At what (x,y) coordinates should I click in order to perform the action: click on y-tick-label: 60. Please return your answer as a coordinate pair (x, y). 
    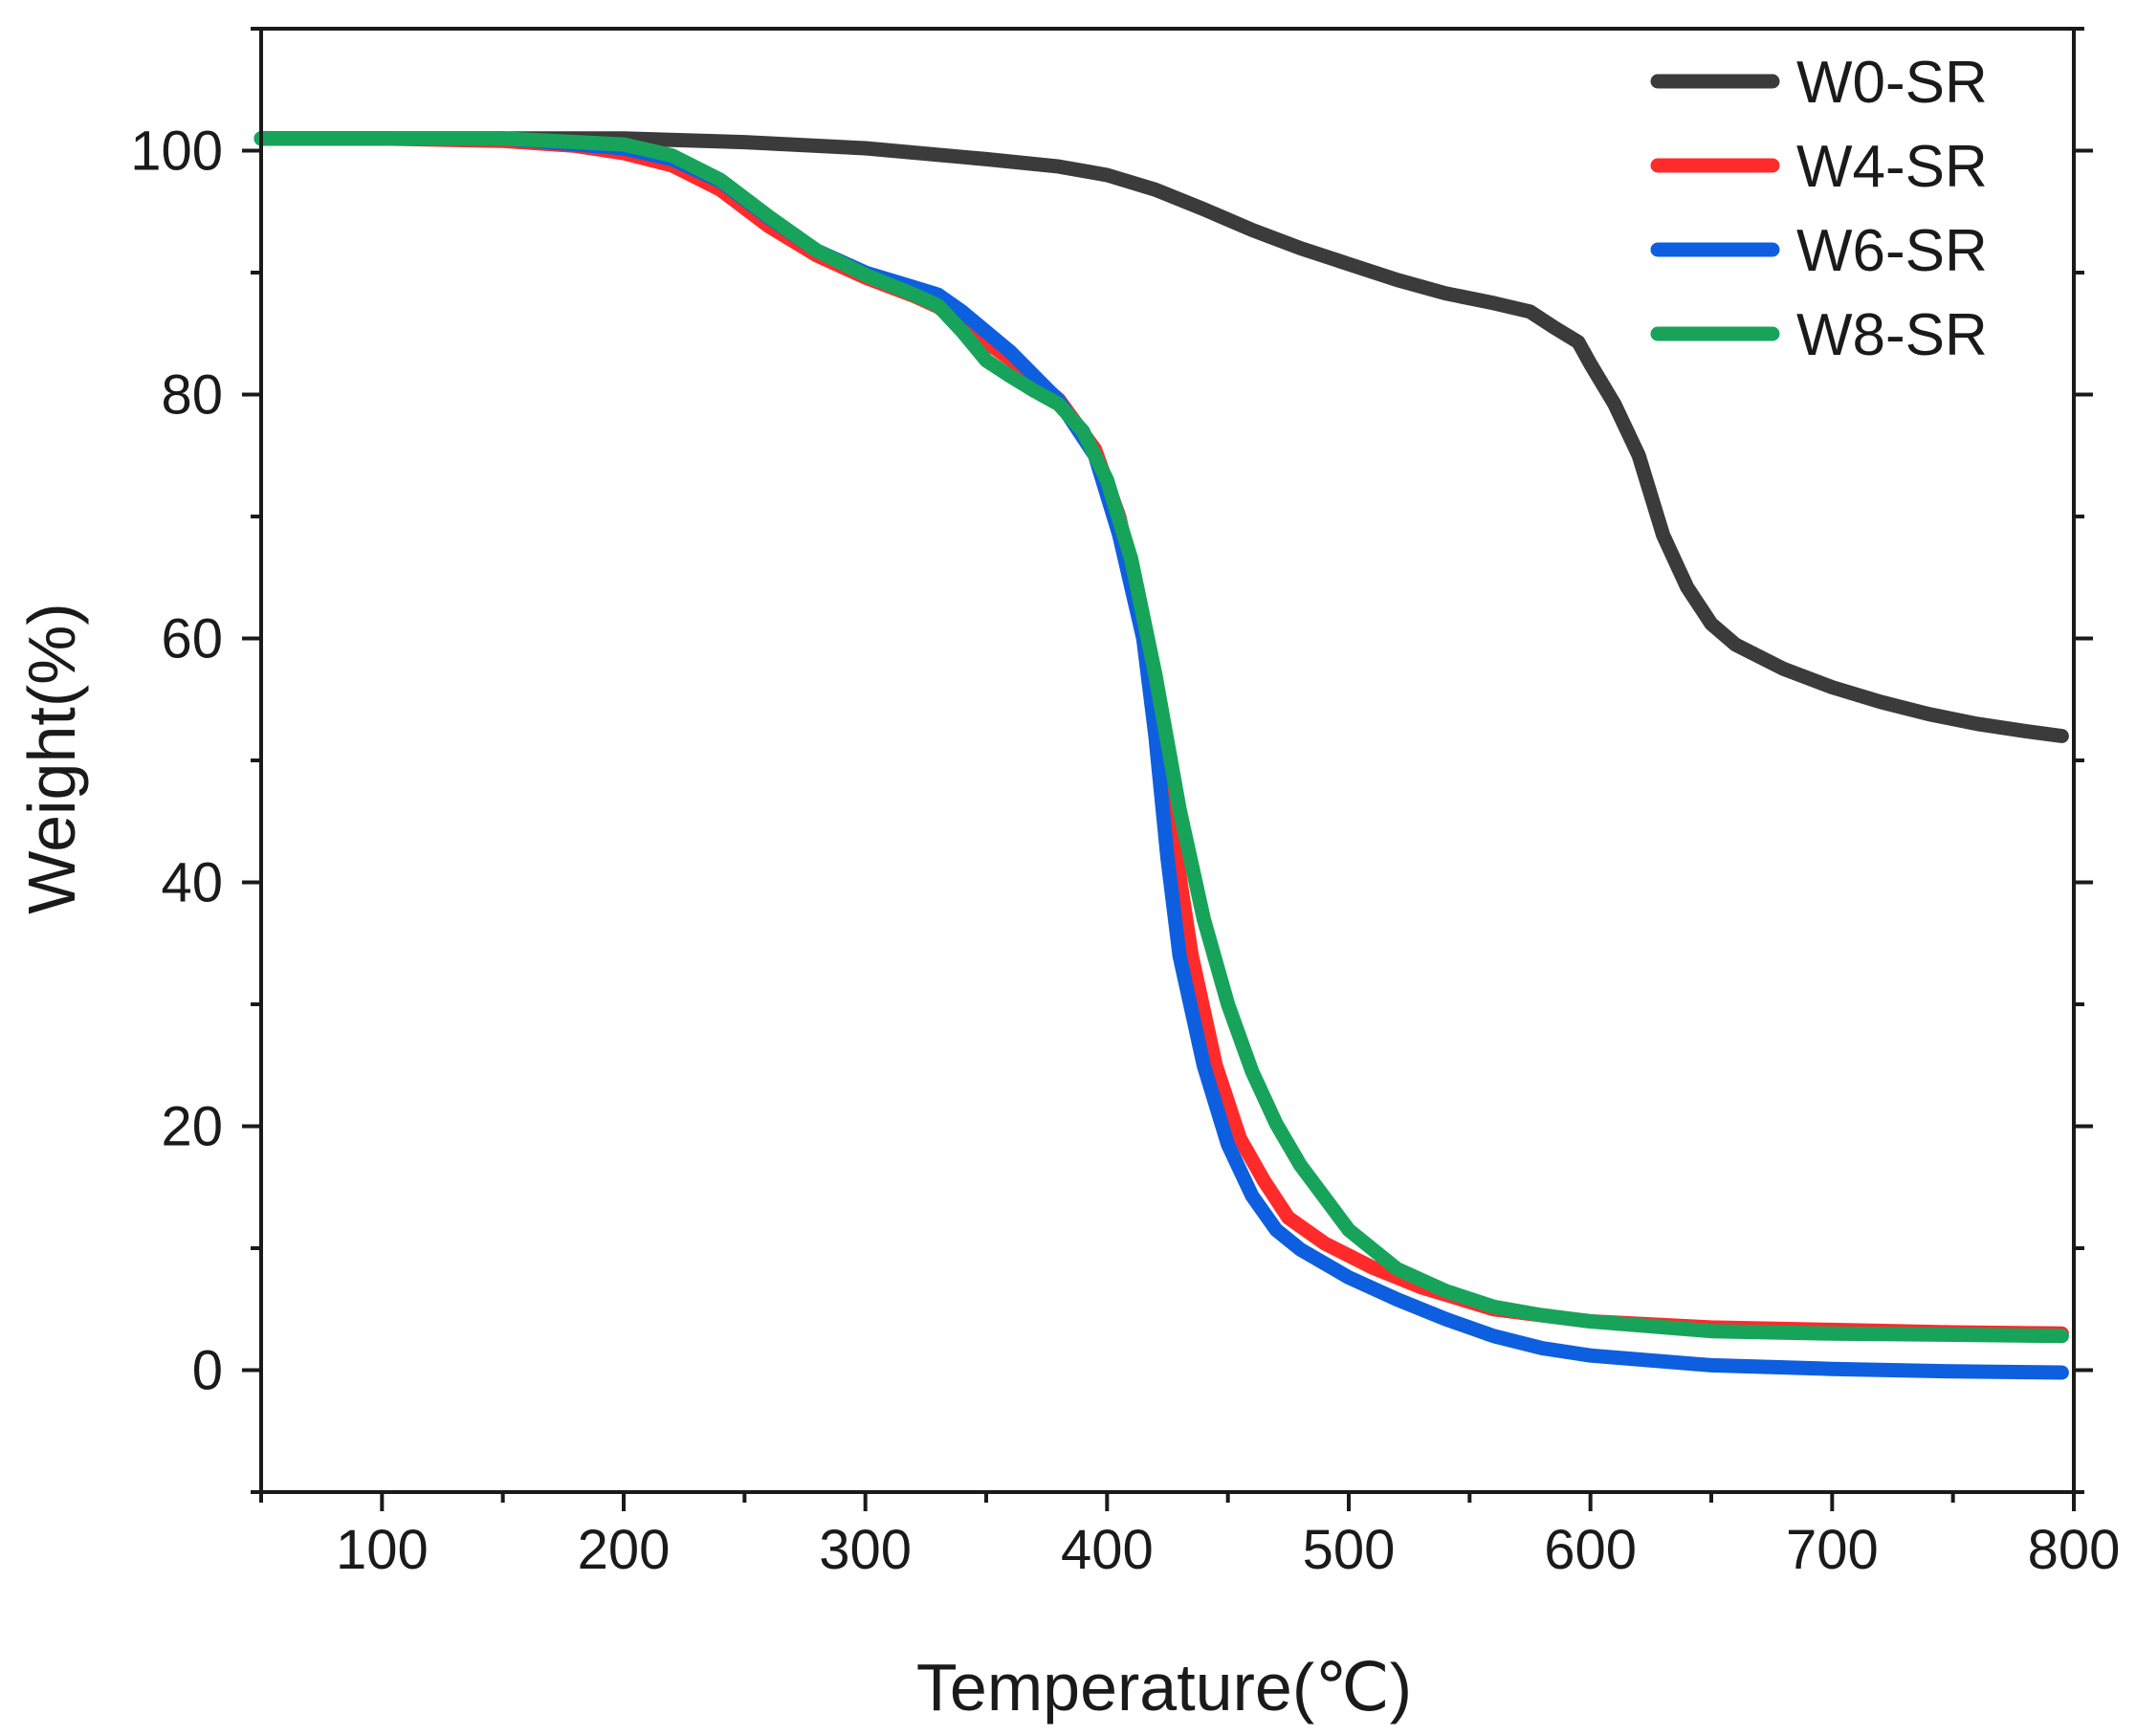
    Looking at the image, I should click on (192, 639).